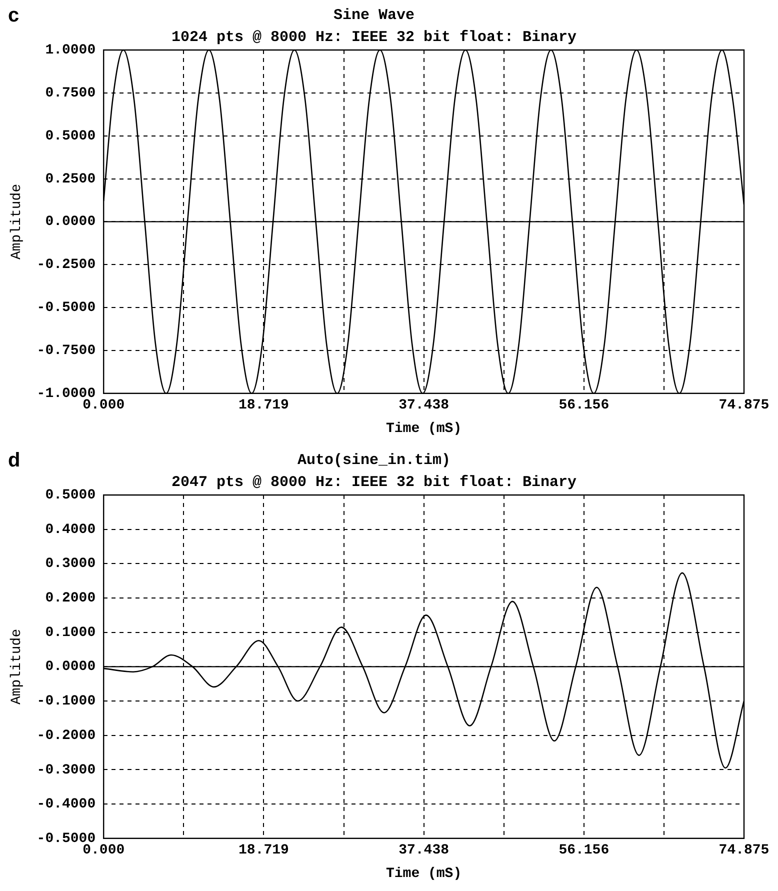 Image resolution: width=778 pixels, height=891 pixels. Describe the element at coordinates (70, 179) in the screenshot. I see `y-tick-label: 0.2500` at that location.